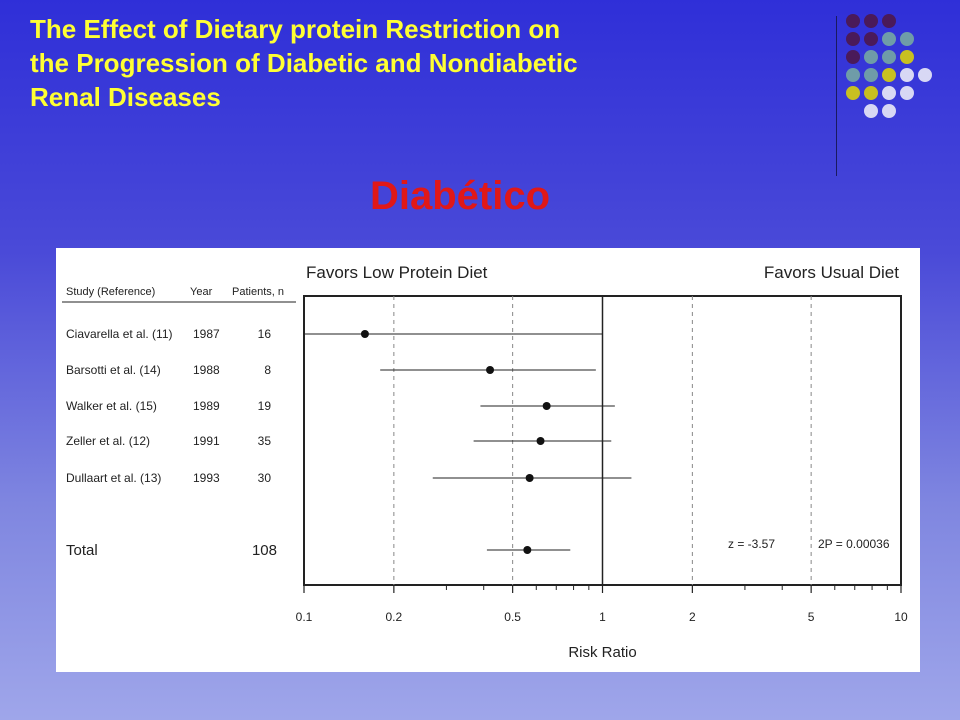  What do you see at coordinates (527, 550) in the screenshot?
I see `total-risk-ratio-point` at bounding box center [527, 550].